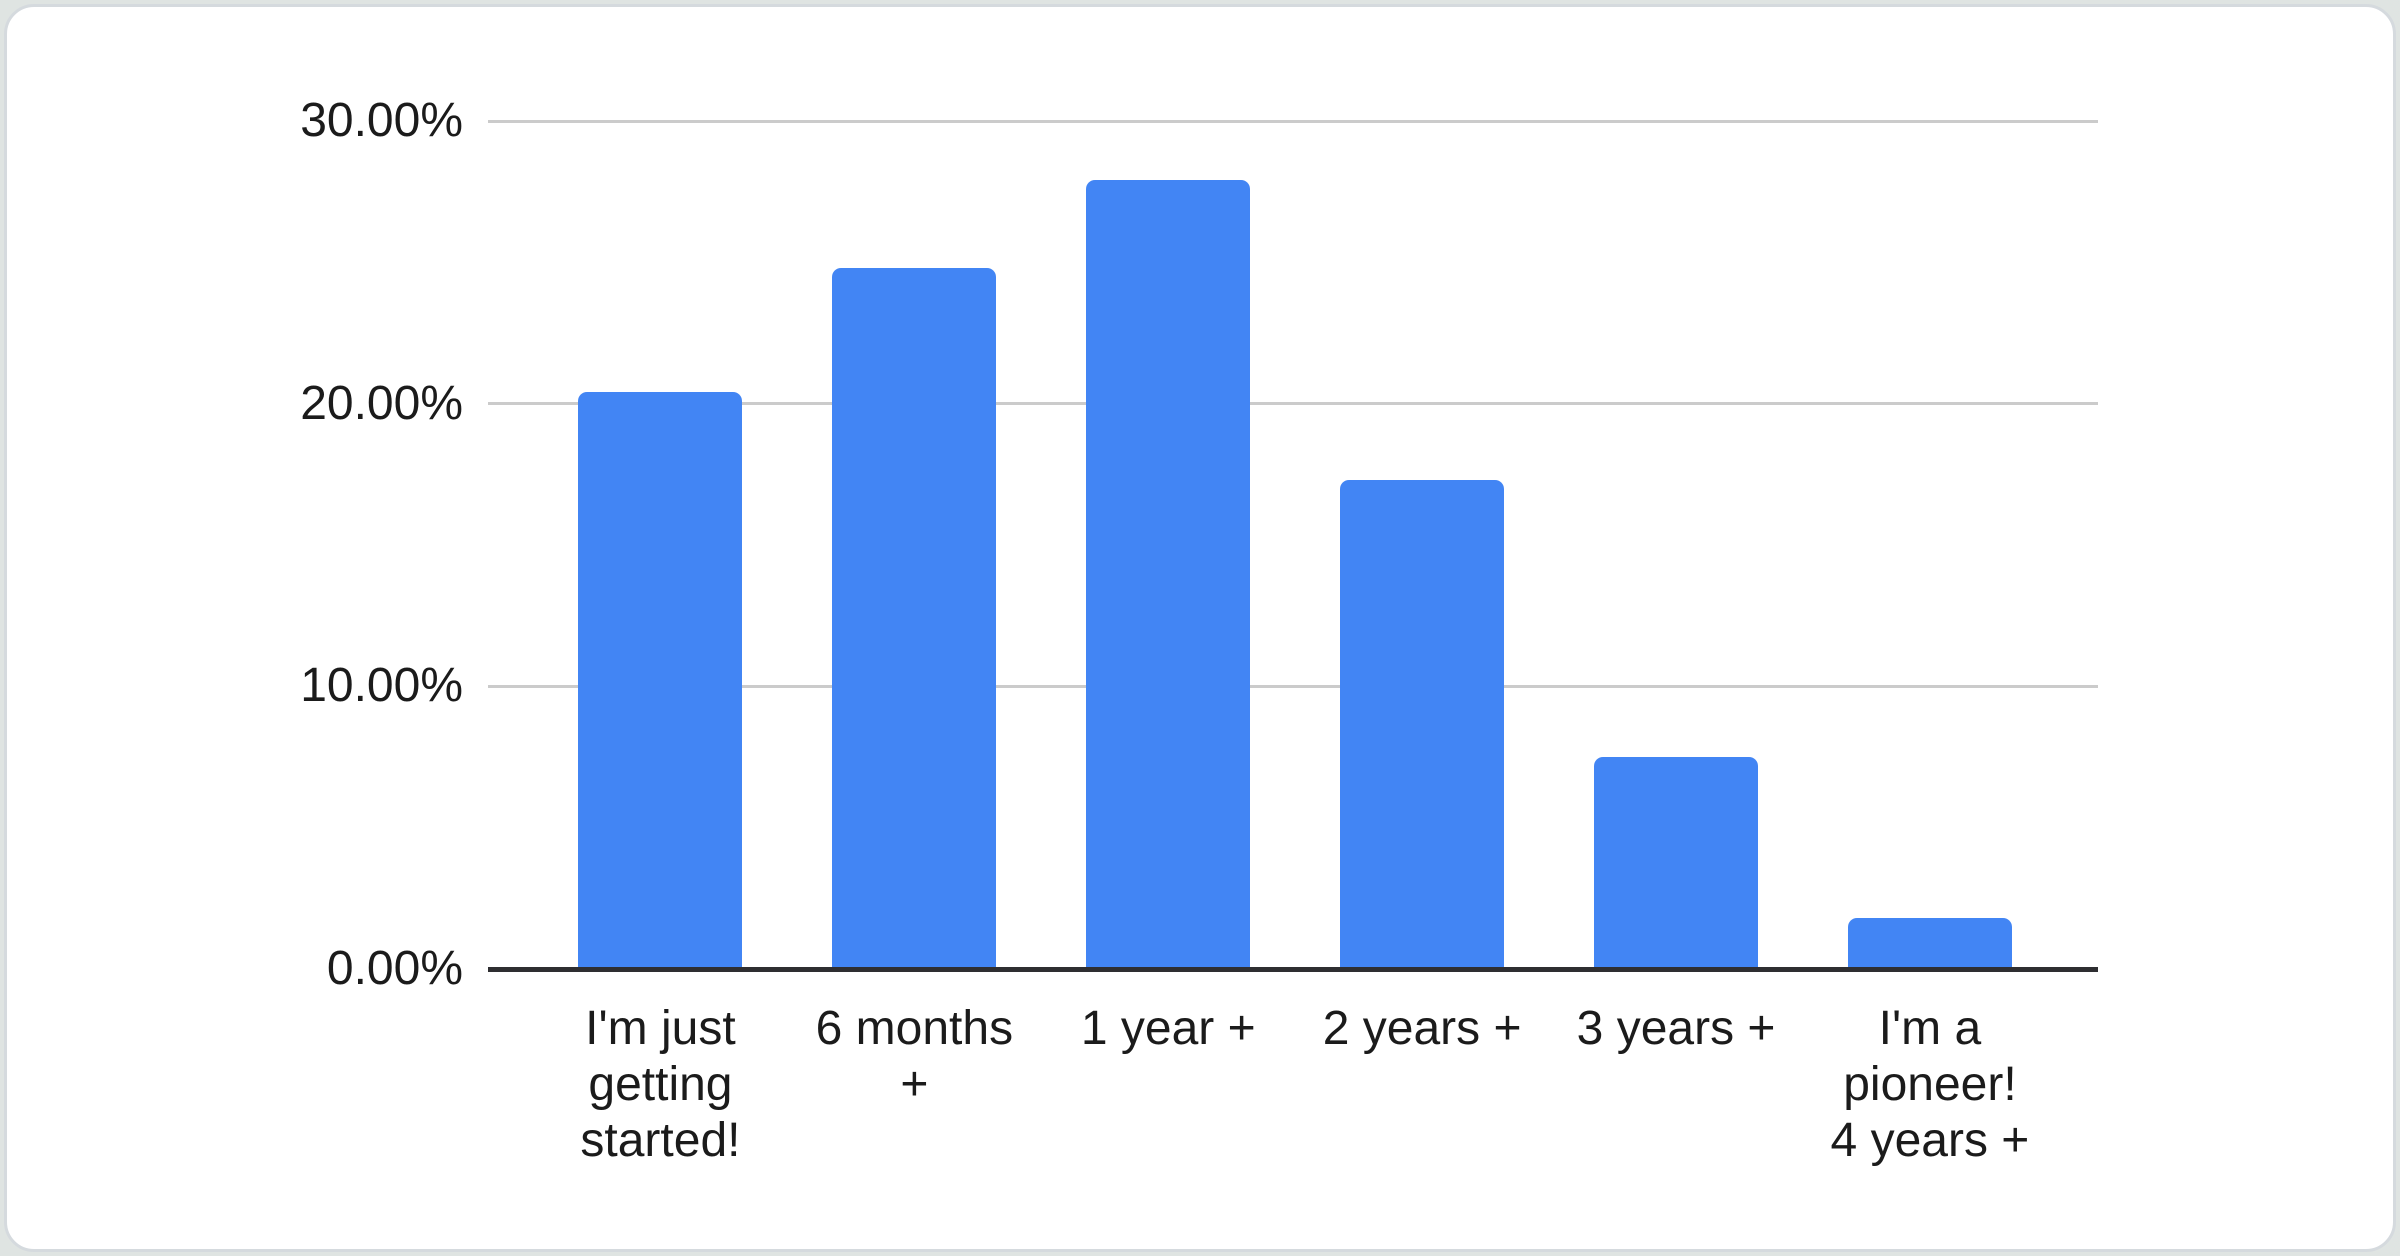  What do you see at coordinates (1168, 1028) in the screenshot?
I see `x-axis-category-label: 1 year +` at bounding box center [1168, 1028].